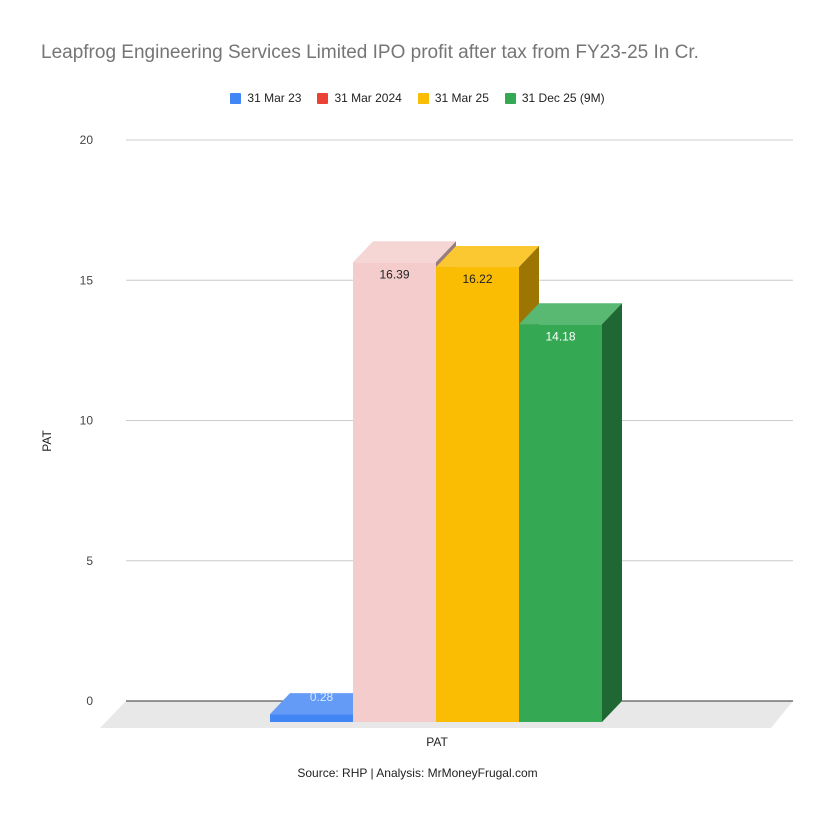 The height and width of the screenshot is (821, 835). Describe the element at coordinates (89, 561) in the screenshot. I see `y-tick-label: 5` at that location.